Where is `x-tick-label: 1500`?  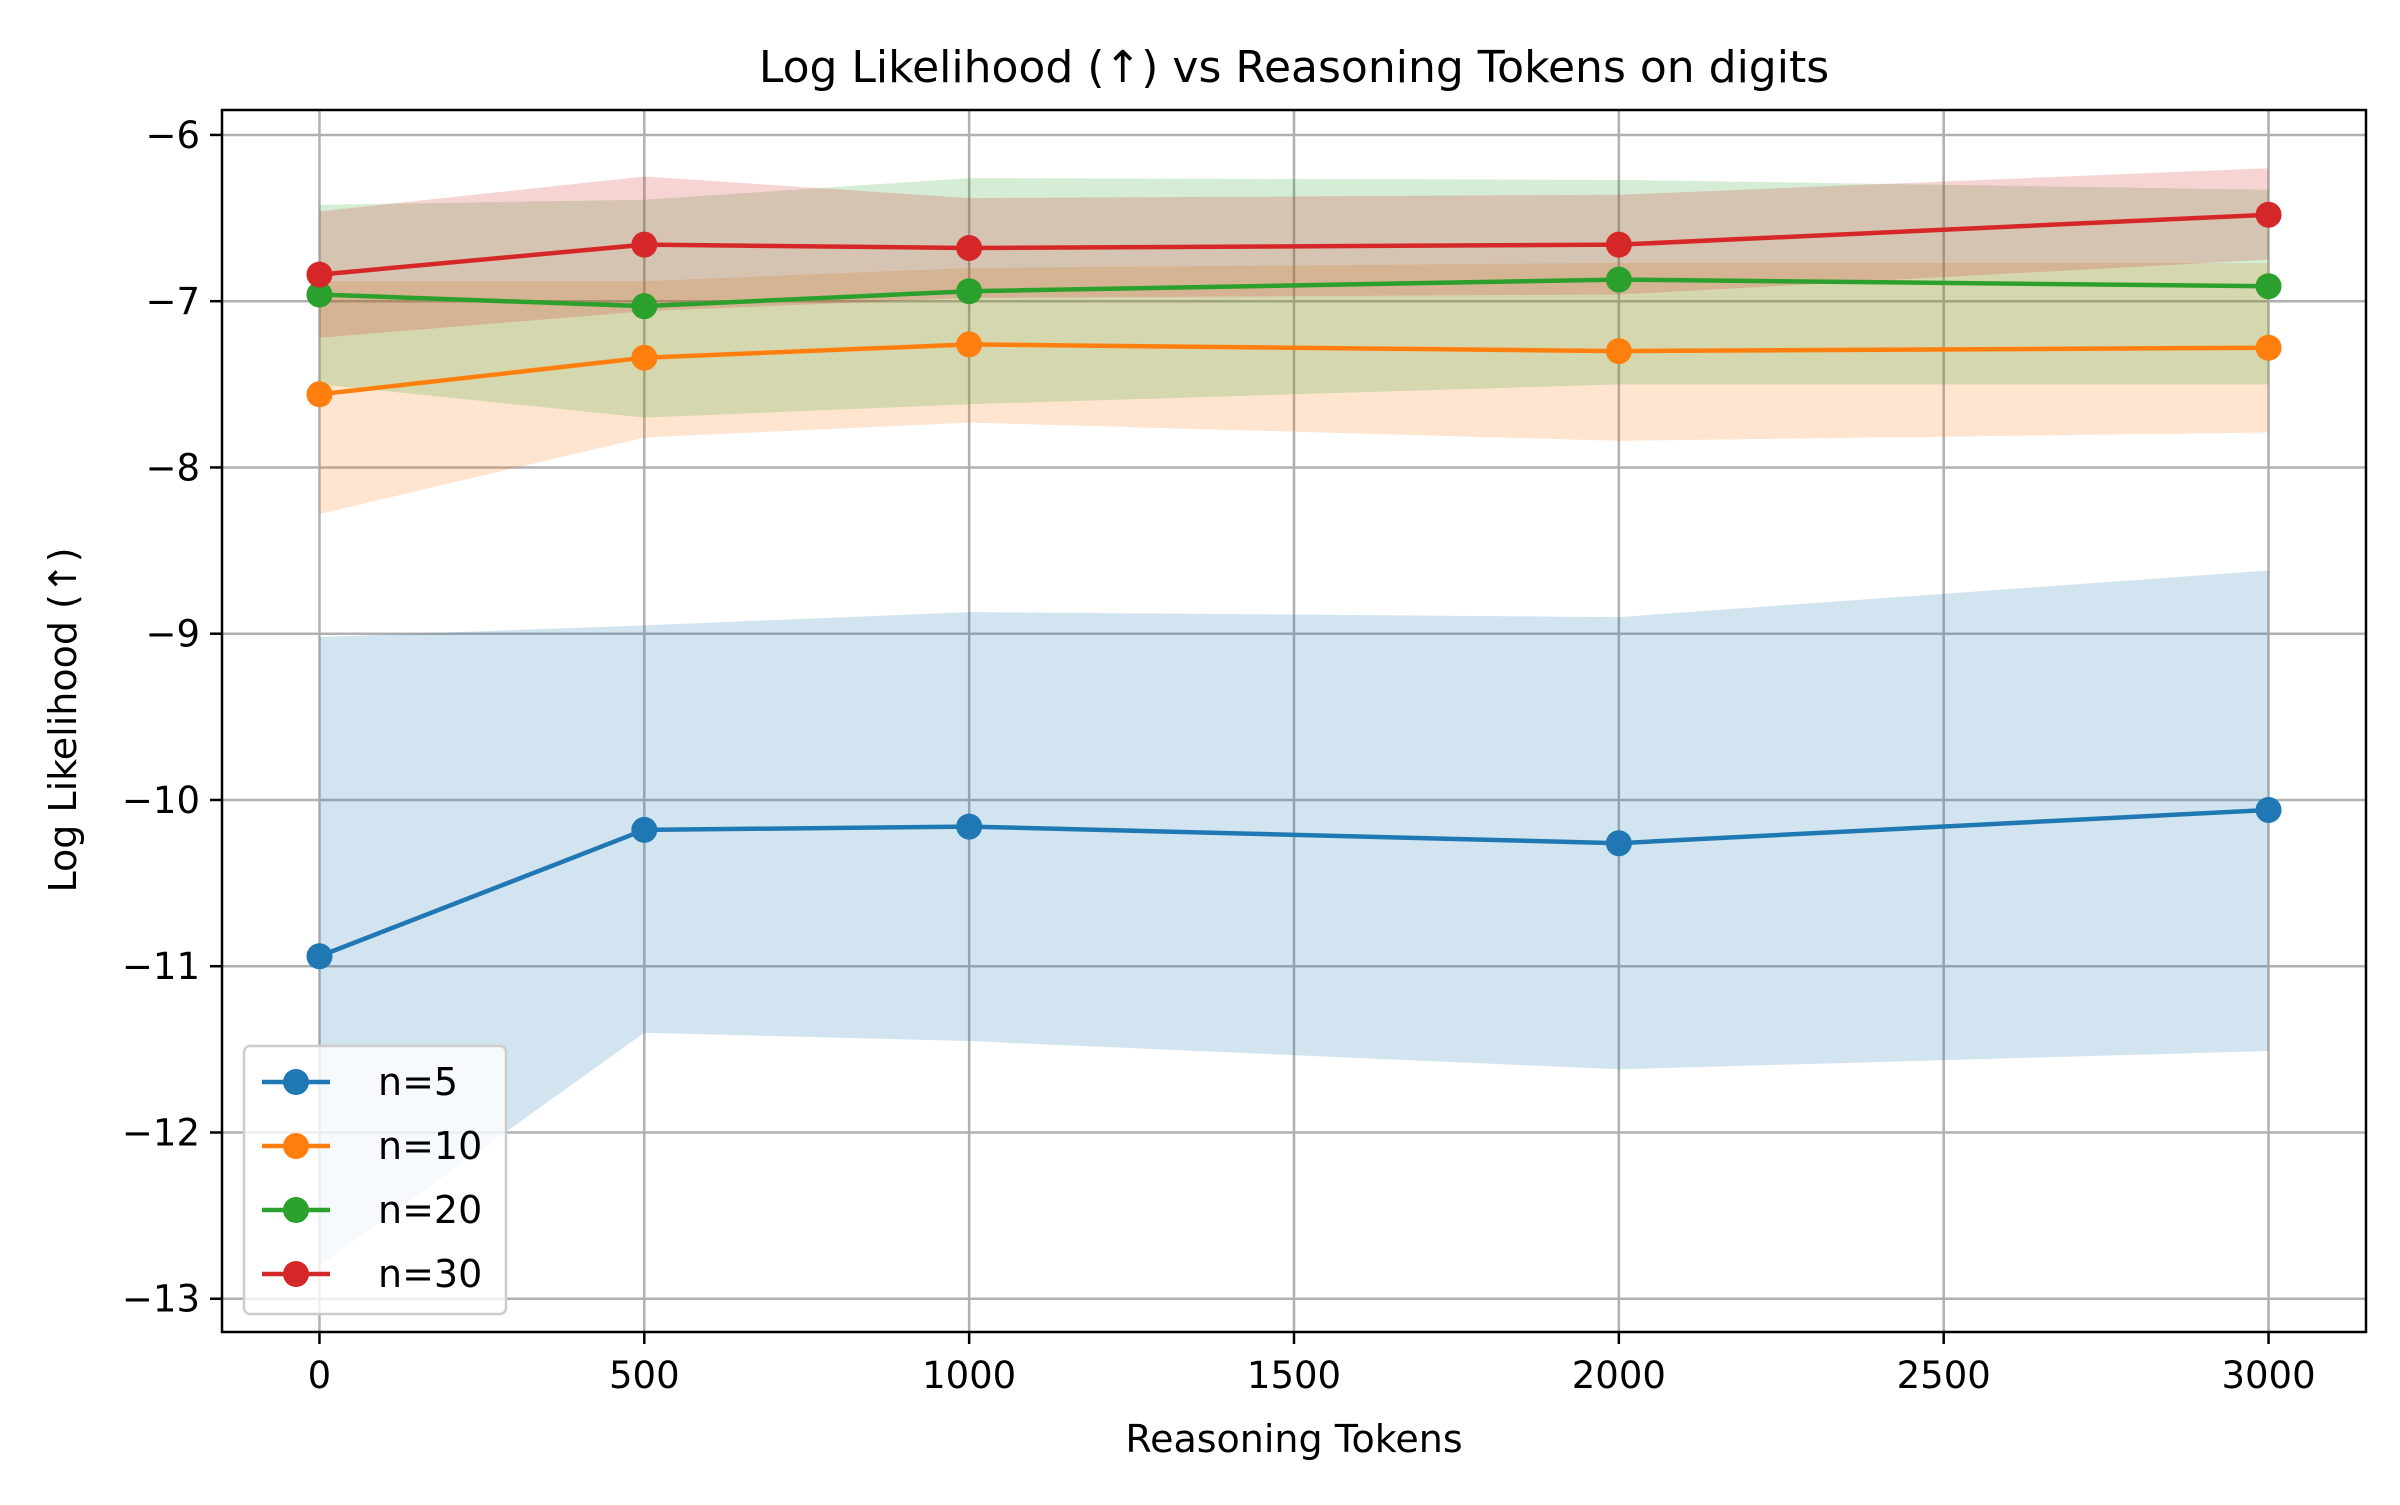 x-tick-label: 1500 is located at coordinates (1294, 1375).